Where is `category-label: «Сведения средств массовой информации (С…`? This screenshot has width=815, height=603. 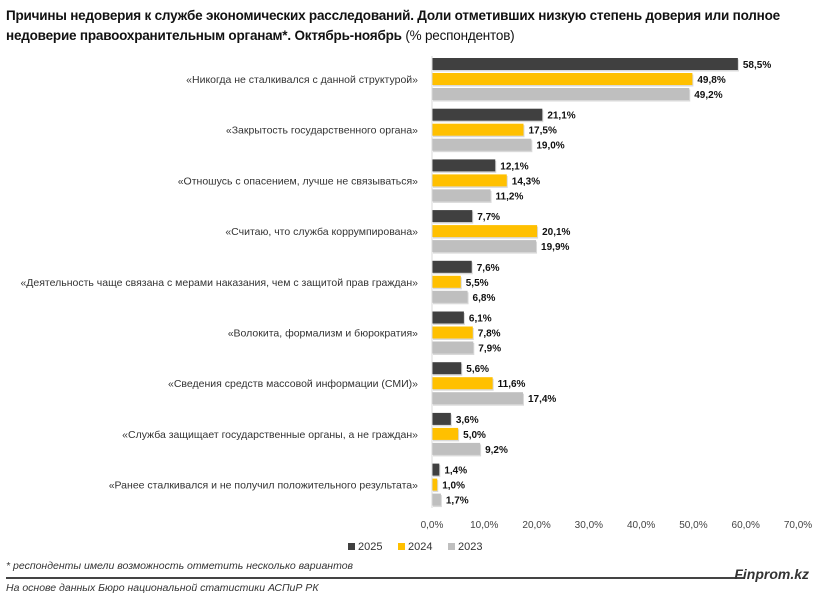 category-label: «Сведения средств массовой информации (С… is located at coordinates (293, 384).